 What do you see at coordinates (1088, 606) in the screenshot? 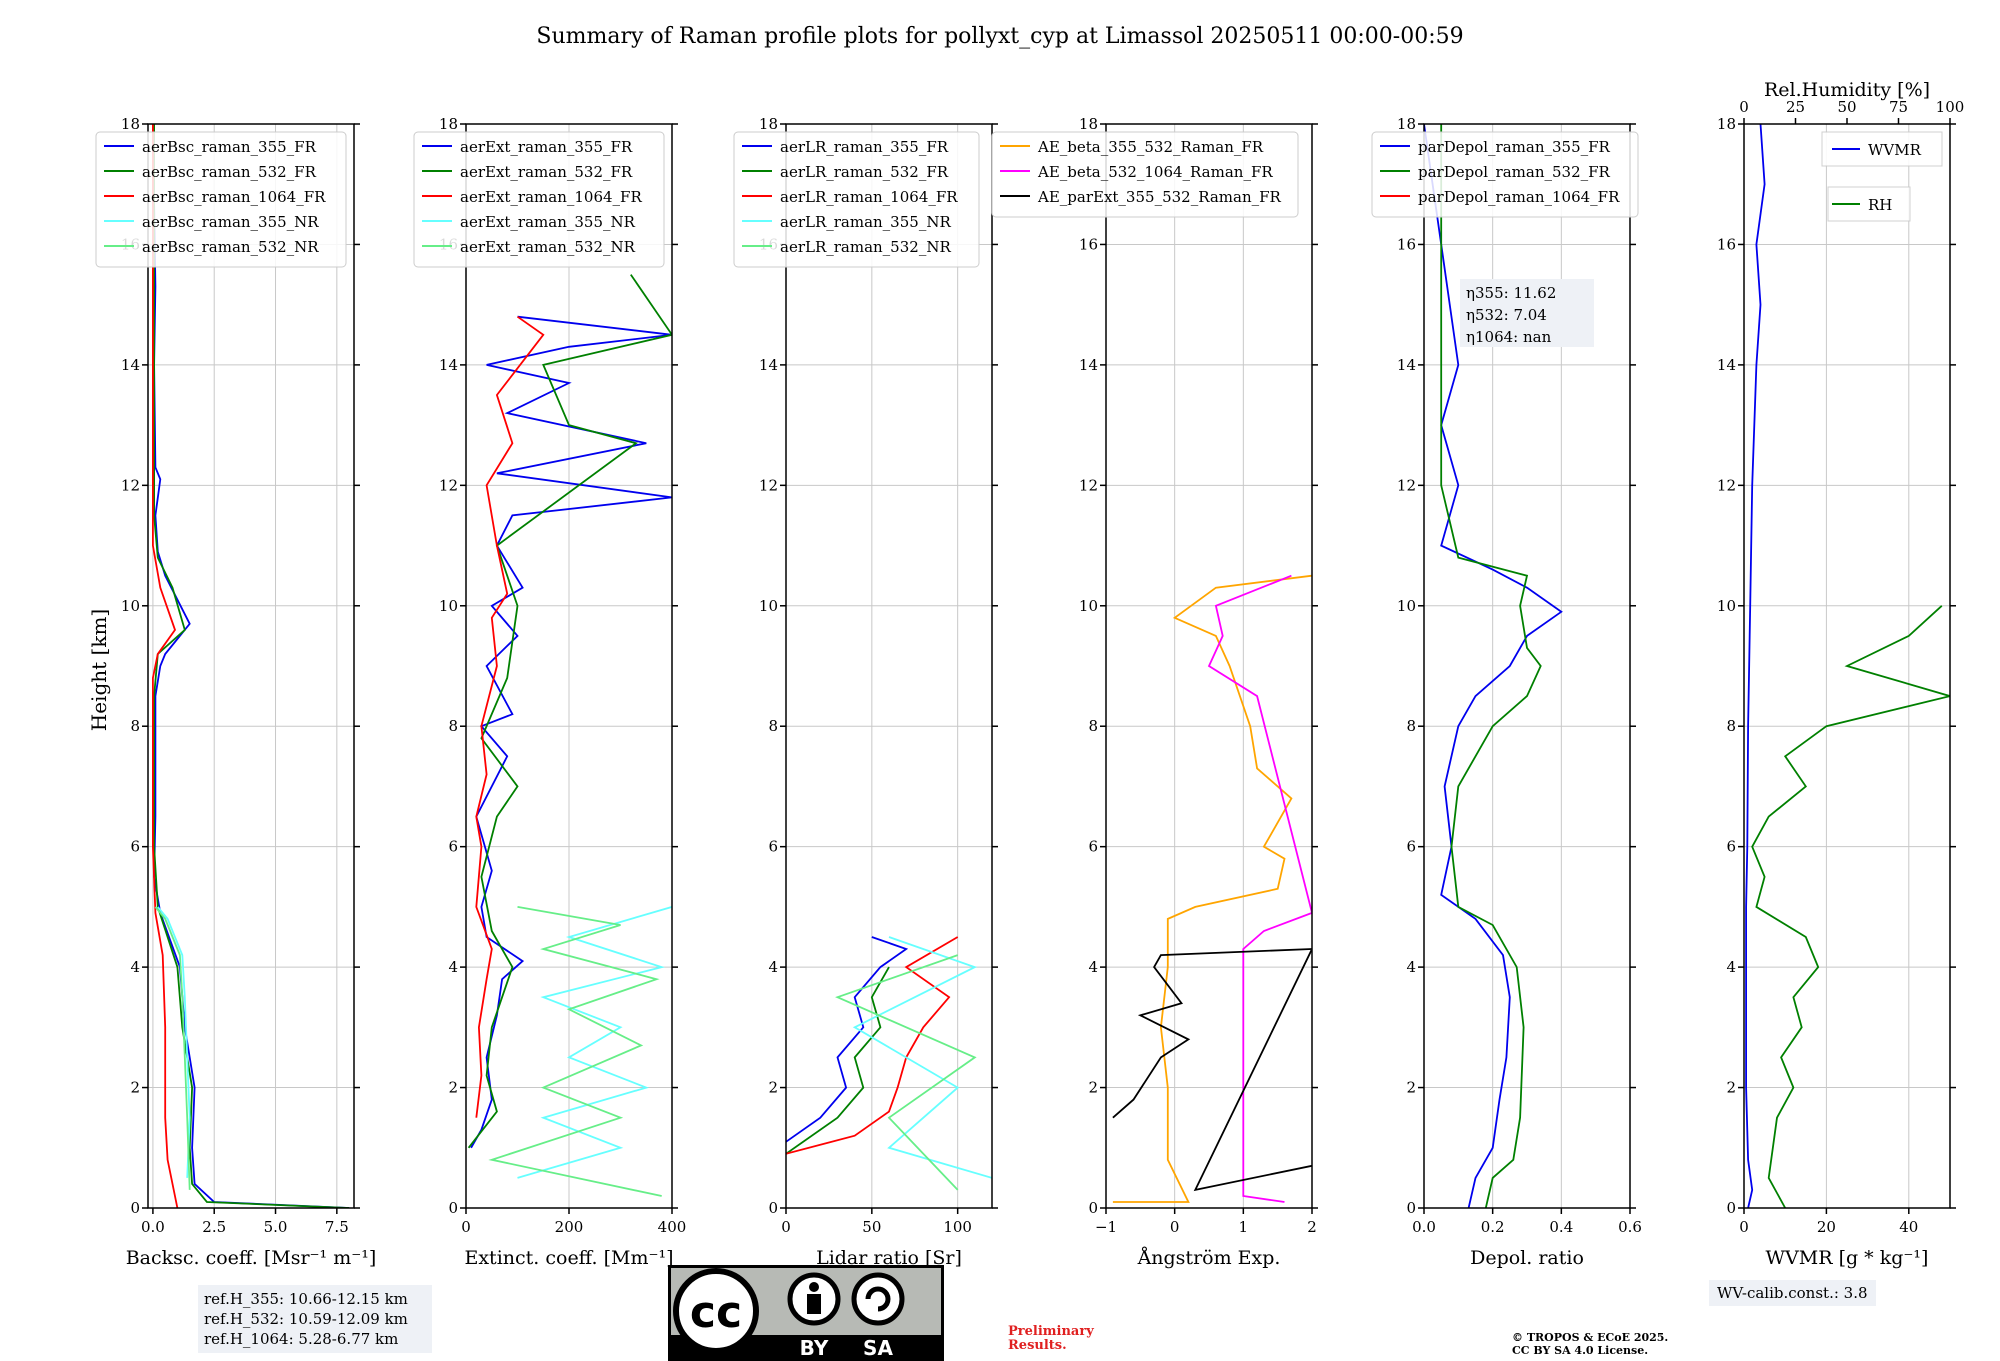
I see `ytick-label-angstrom: 10` at bounding box center [1088, 606].